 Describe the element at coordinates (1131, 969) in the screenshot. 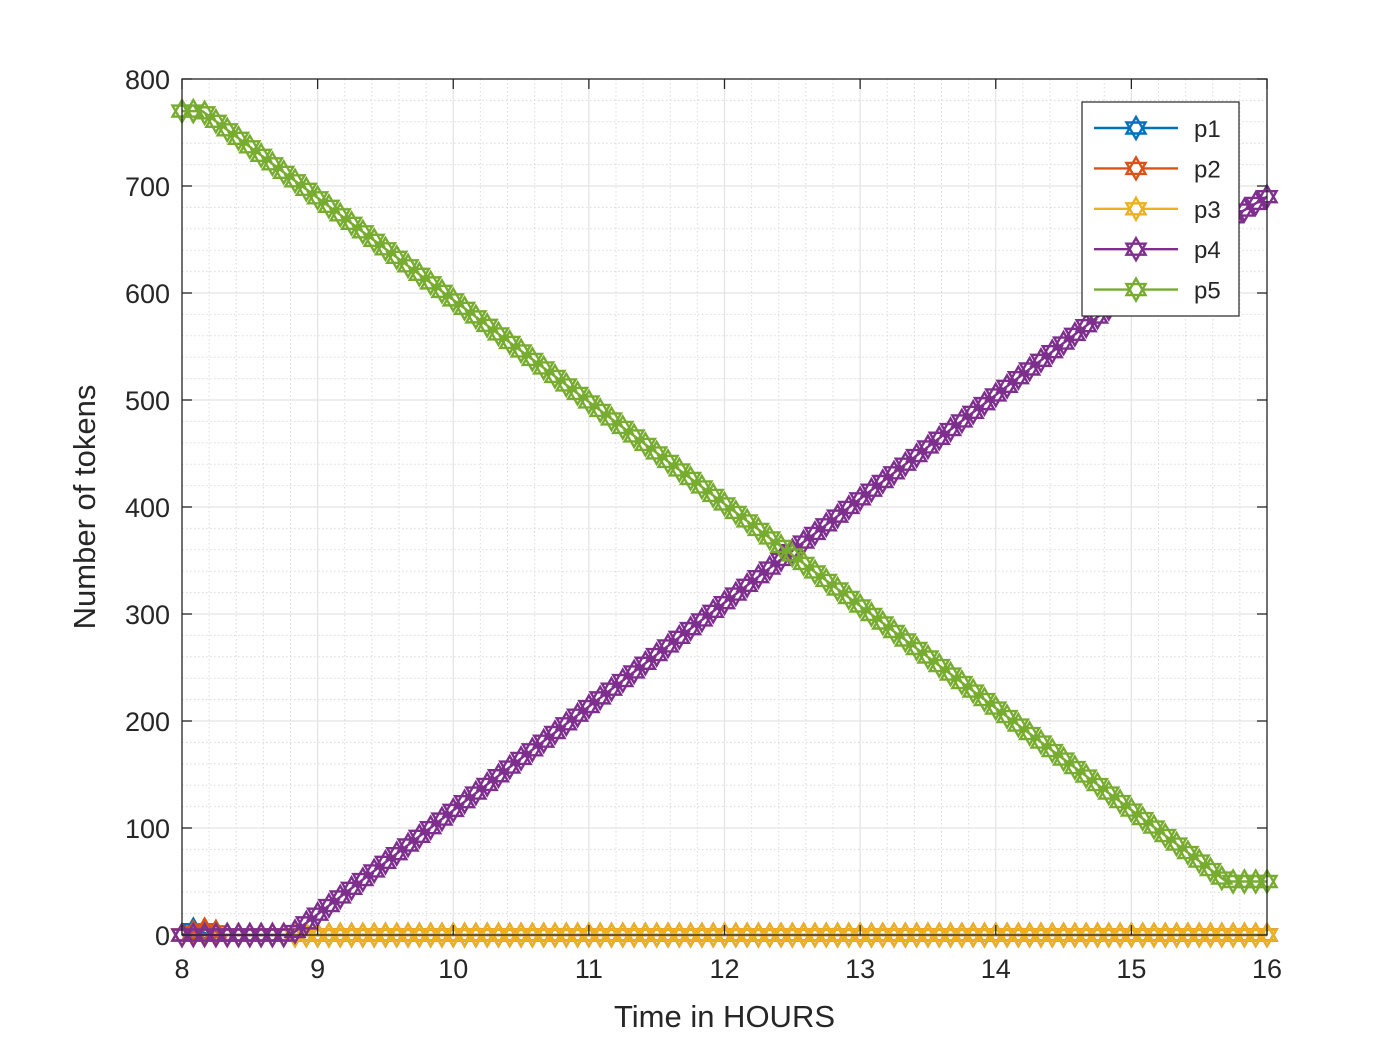

I see `x-tick-label: 15` at that location.